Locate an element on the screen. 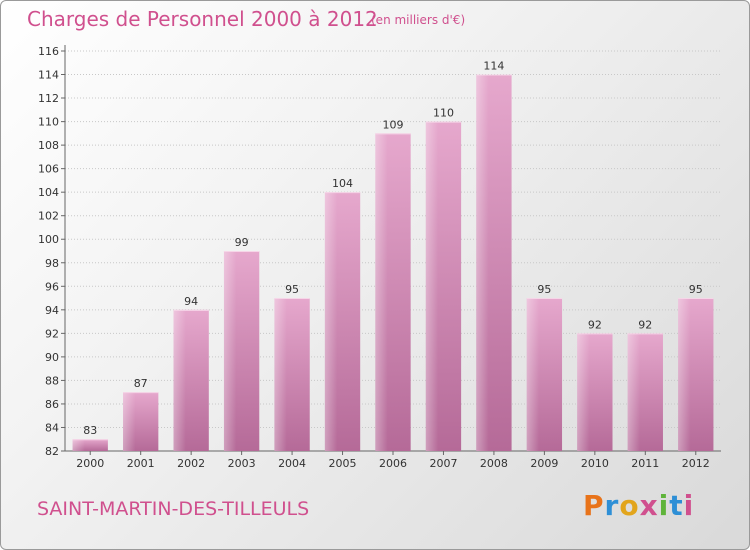  y-tick-label: 98 is located at coordinates (52, 263).